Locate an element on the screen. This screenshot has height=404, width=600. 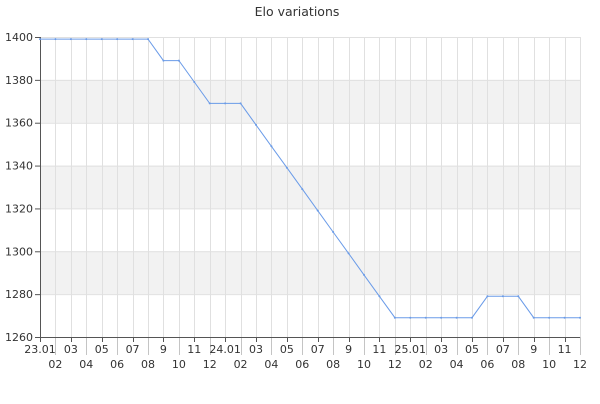
y-tick-label: 1280 is located at coordinates (19, 294).